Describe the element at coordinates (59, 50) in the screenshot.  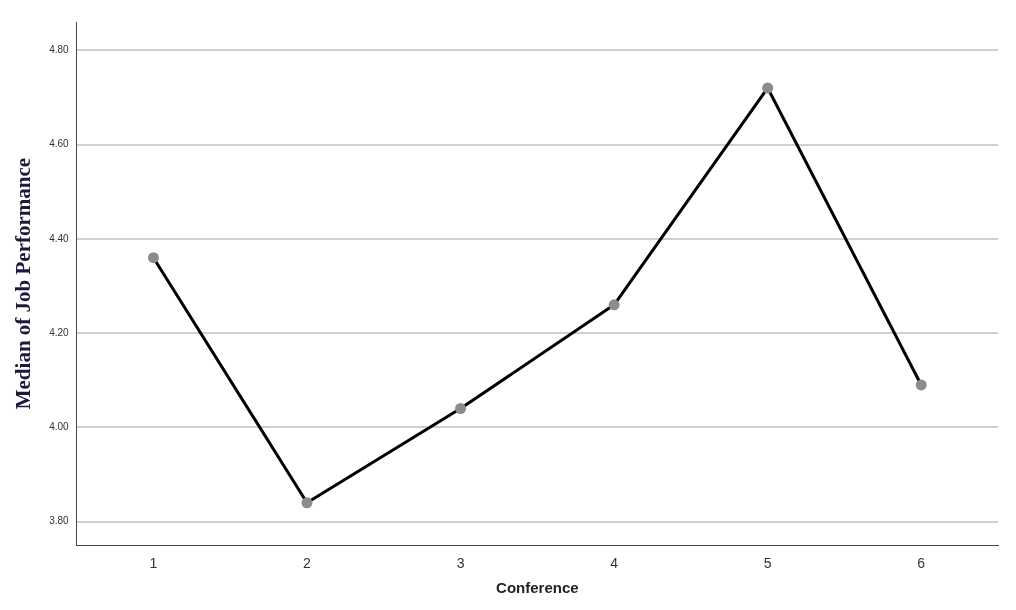
I see `y-tick-label: 4.80` at that location.